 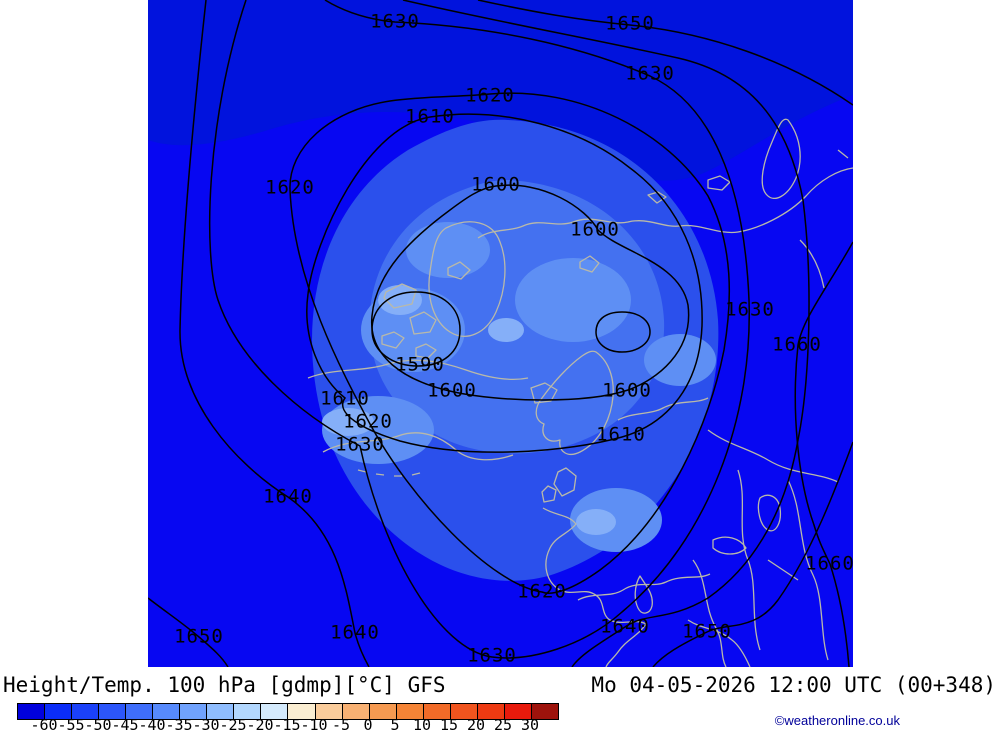 What do you see at coordinates (44, 725) in the screenshot?
I see `colorbar-tick: -60` at bounding box center [44, 725].